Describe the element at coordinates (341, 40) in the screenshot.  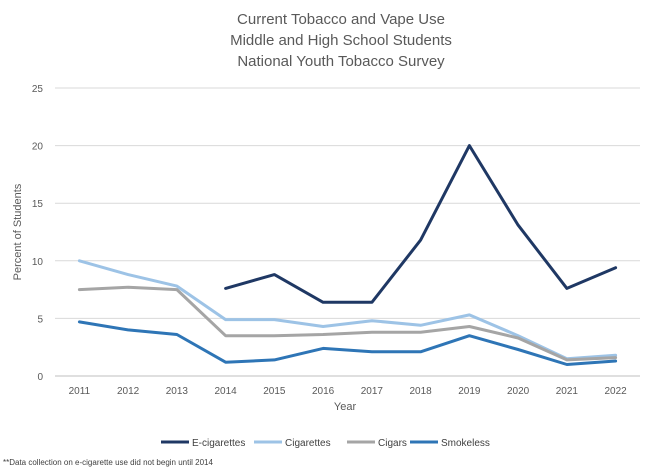
I see `chart-title-line-2: Middle and High School Students` at that location.